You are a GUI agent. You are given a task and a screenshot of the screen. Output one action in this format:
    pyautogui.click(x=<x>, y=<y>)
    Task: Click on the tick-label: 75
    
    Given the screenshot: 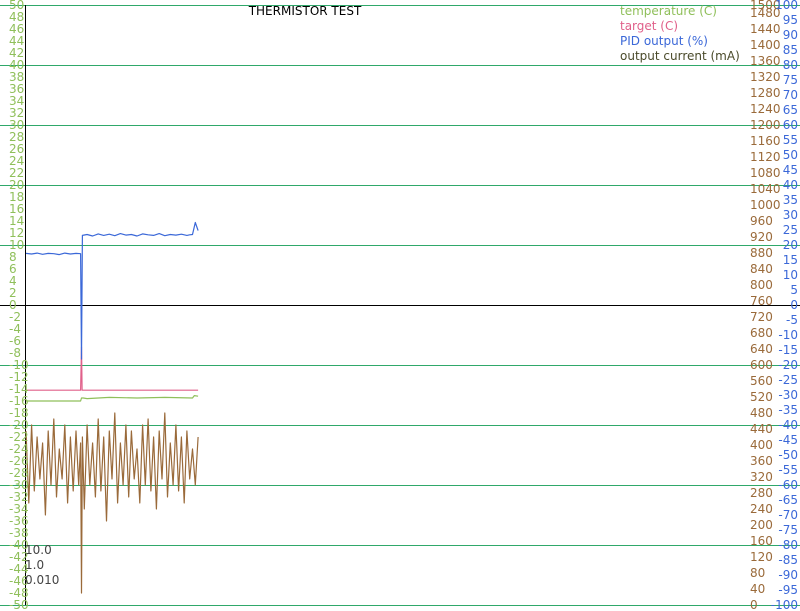 What is the action you would take?
    pyautogui.click(x=790, y=80)
    